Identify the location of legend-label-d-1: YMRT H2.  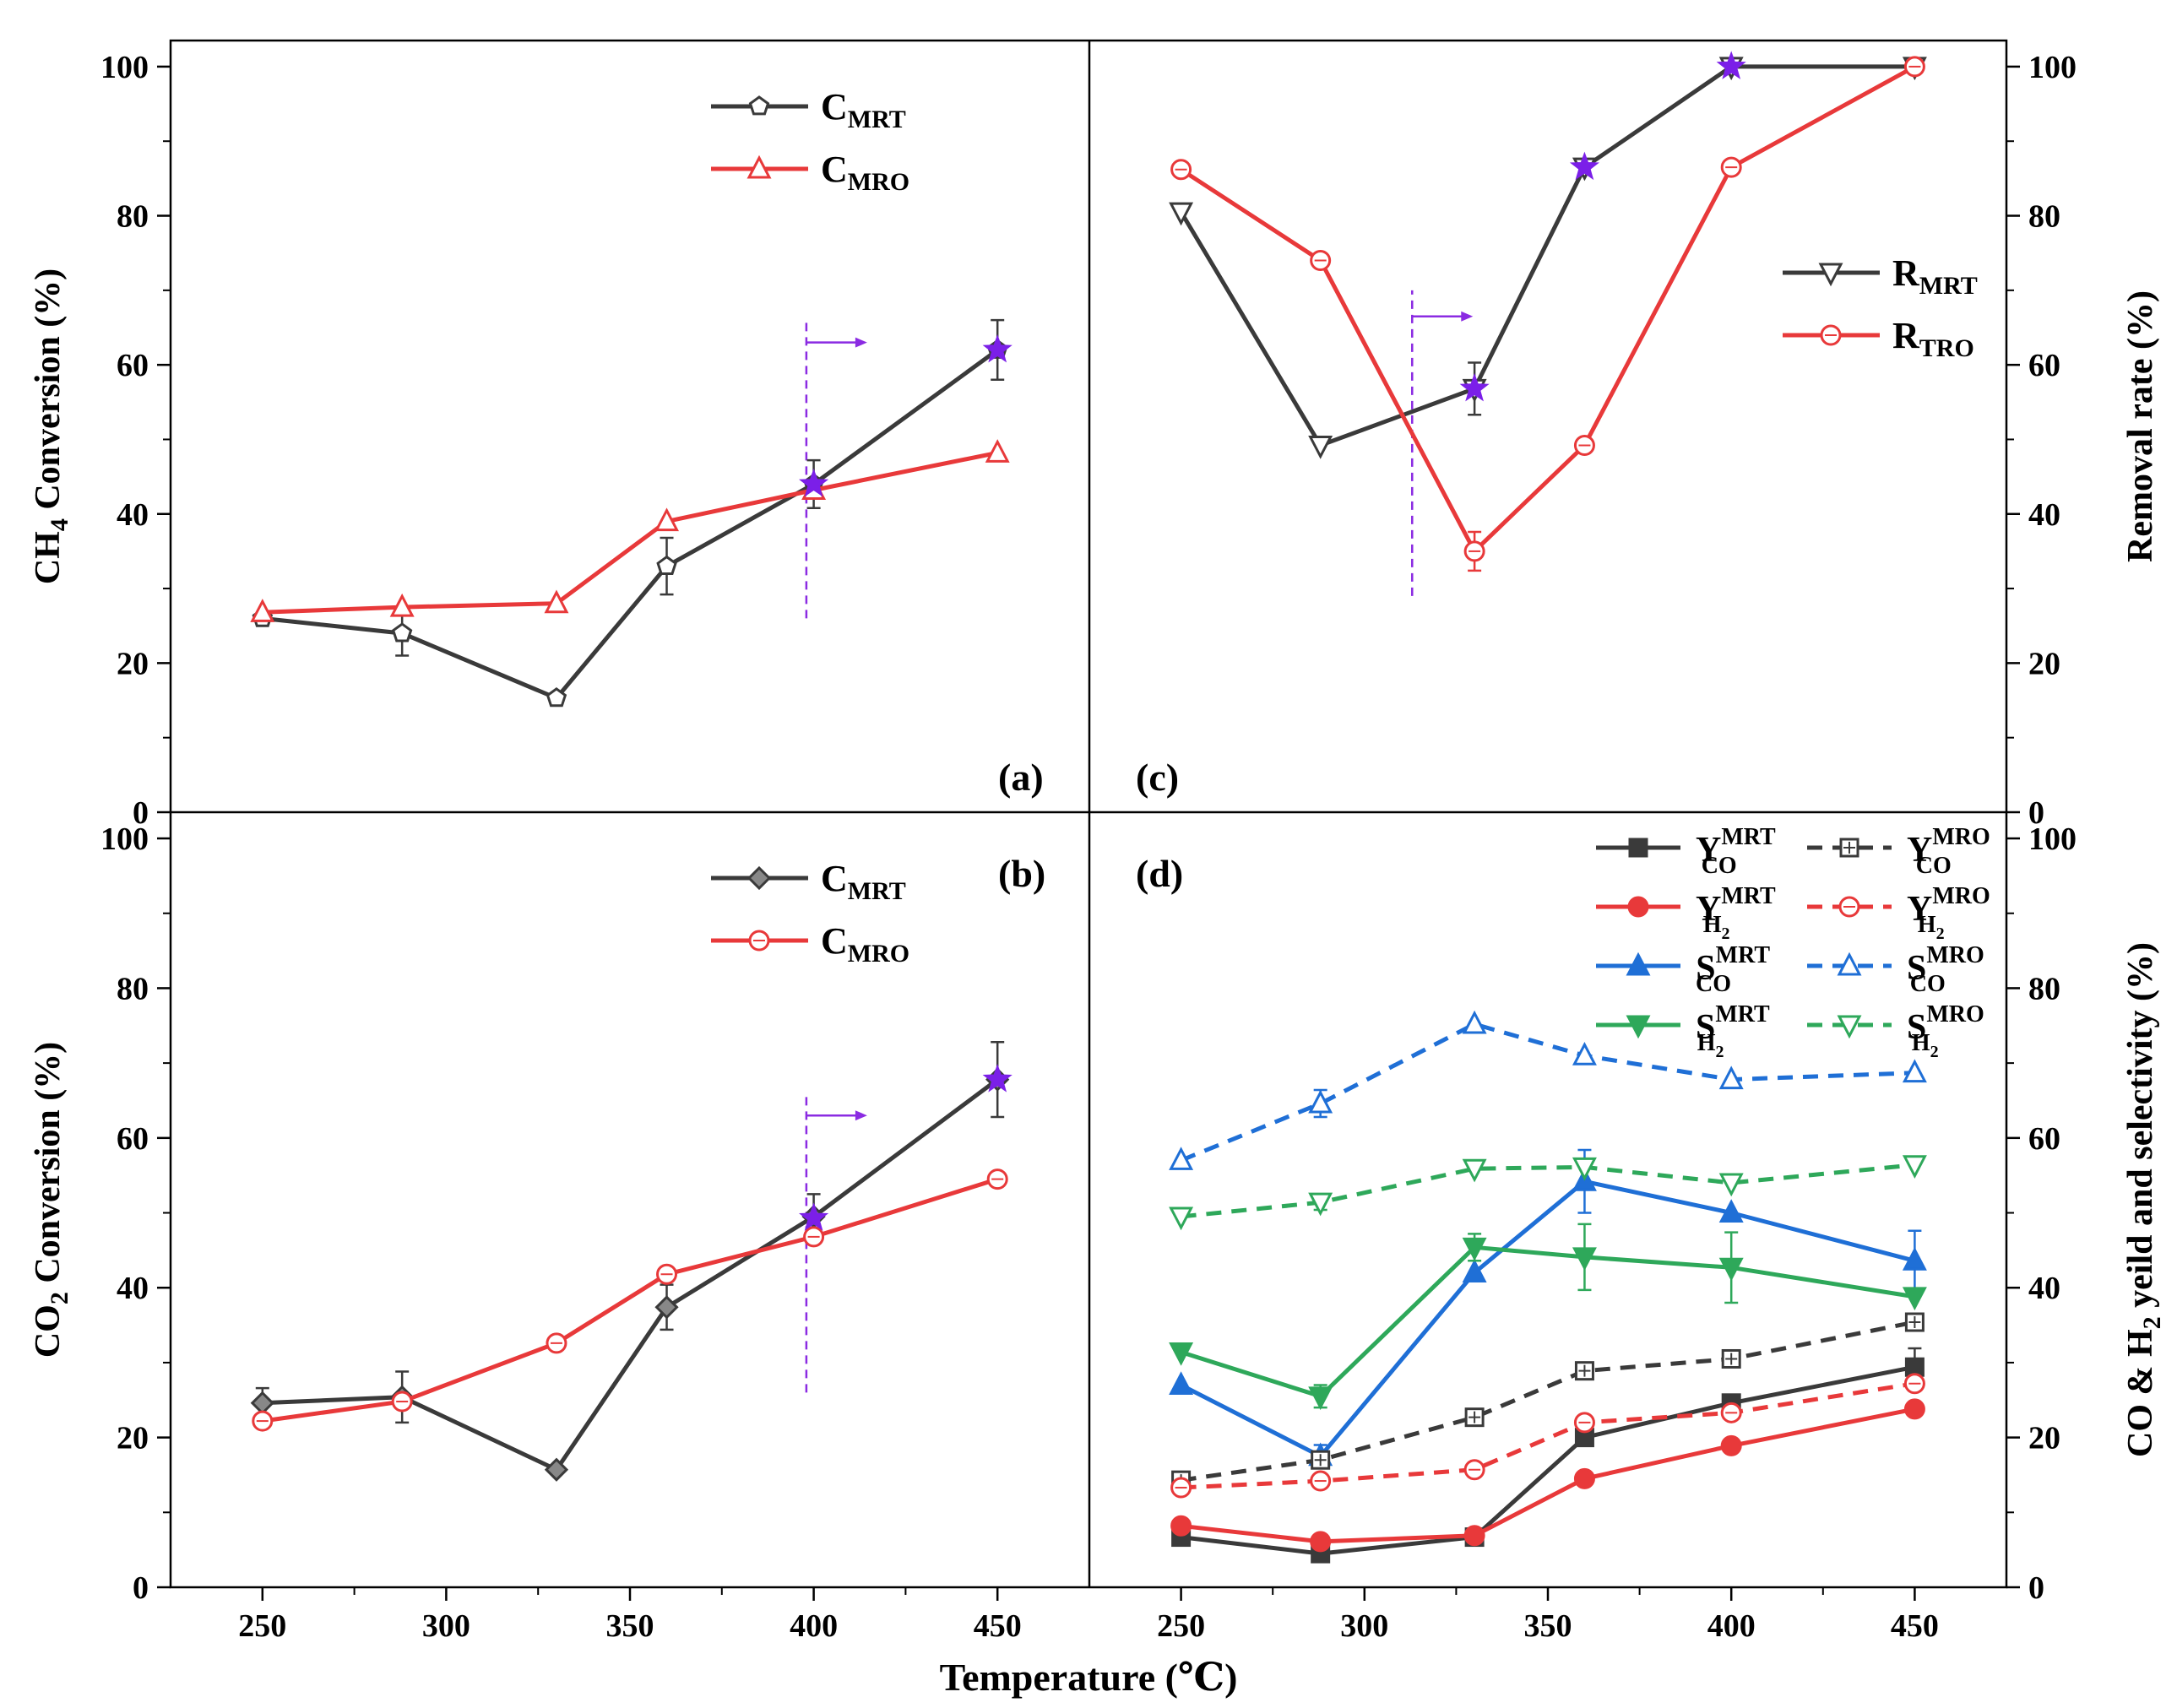
(1736, 913).